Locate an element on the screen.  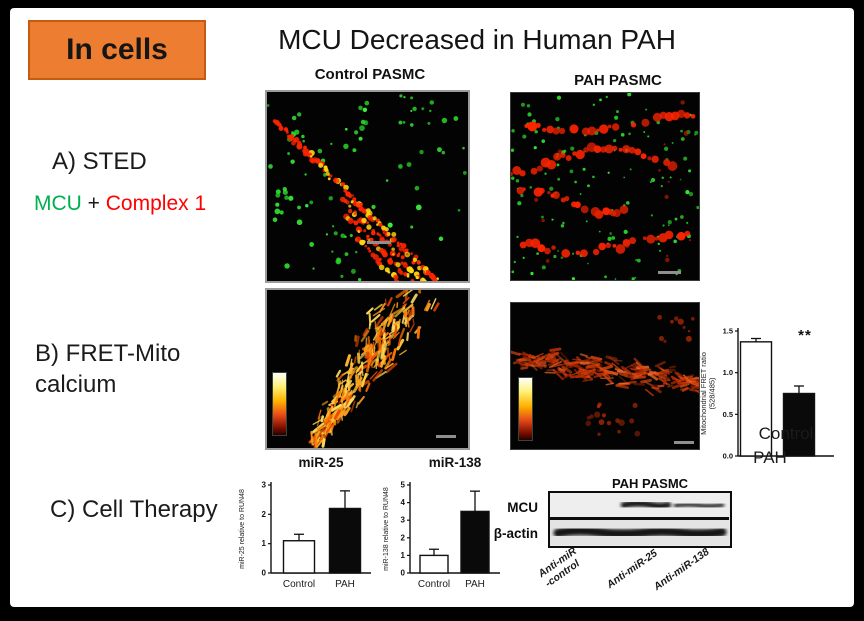
section-c-label: C) Cell Therapy is located at coordinates (134, 509).